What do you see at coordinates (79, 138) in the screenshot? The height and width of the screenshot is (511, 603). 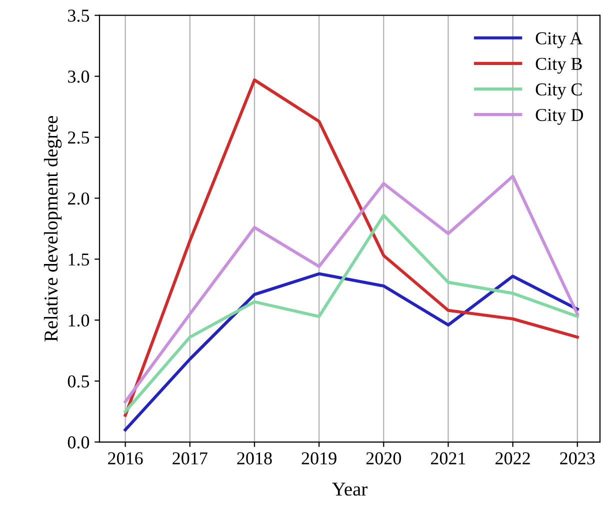 I see `y-tick-label: 2.5` at bounding box center [79, 138].